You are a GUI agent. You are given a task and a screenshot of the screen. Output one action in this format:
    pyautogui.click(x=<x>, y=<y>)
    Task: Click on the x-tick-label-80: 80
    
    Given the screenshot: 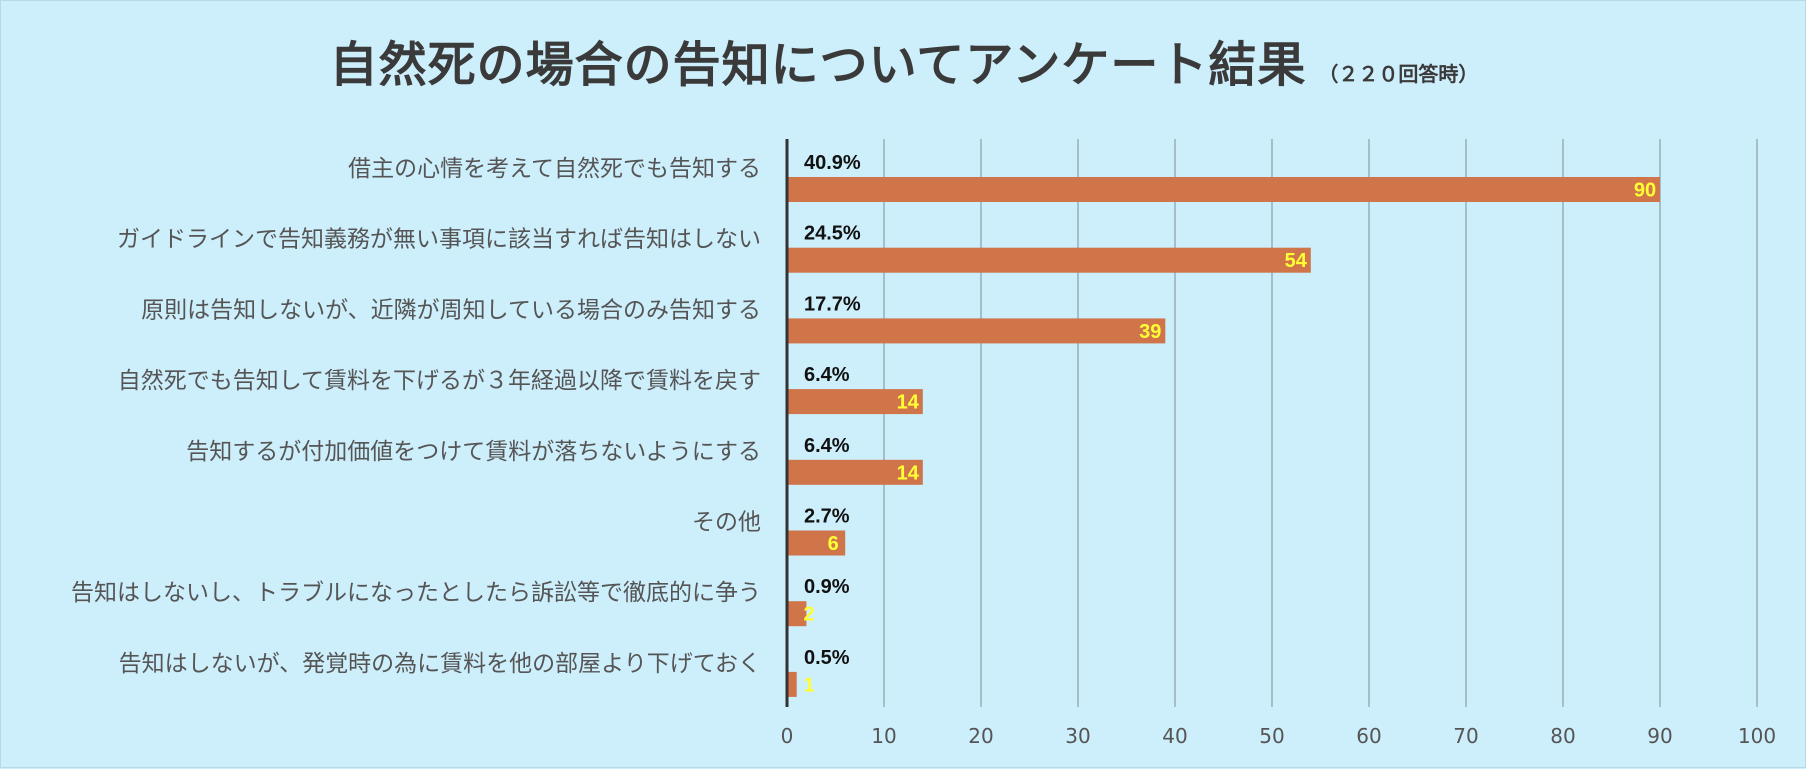 What is the action you would take?
    pyautogui.click(x=1562, y=736)
    